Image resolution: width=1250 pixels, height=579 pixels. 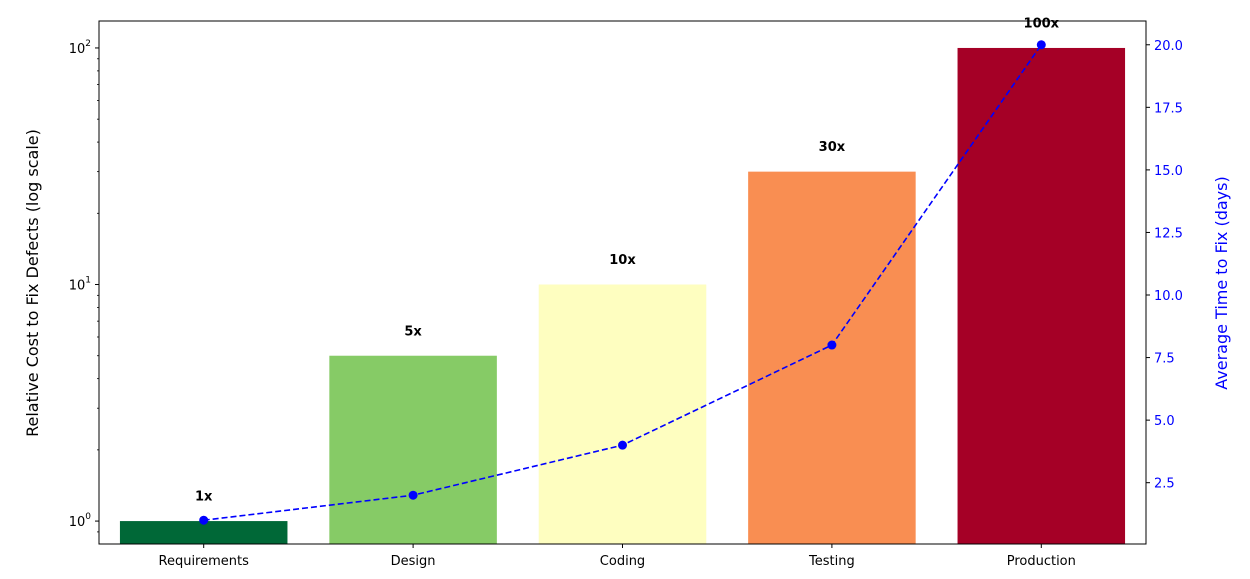 I want to click on y-left-tick-label: 10¹, so click(x=80, y=285).